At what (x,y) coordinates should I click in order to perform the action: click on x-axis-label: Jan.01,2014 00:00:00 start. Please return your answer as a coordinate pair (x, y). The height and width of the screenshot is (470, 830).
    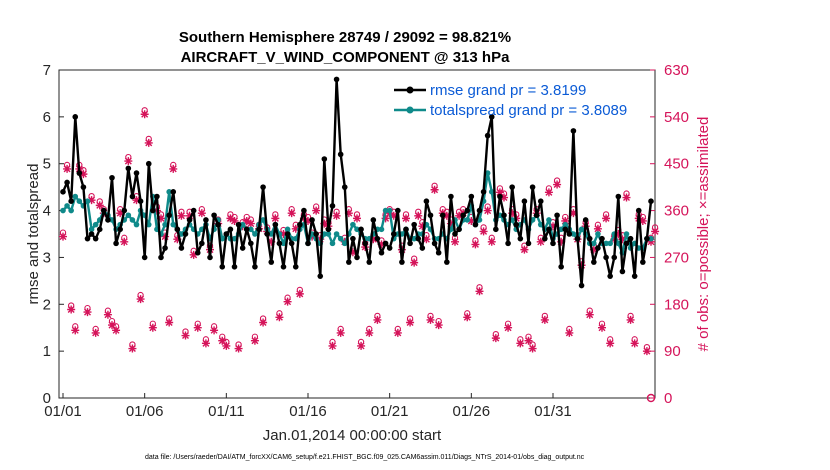
    Looking at the image, I should click on (352, 435).